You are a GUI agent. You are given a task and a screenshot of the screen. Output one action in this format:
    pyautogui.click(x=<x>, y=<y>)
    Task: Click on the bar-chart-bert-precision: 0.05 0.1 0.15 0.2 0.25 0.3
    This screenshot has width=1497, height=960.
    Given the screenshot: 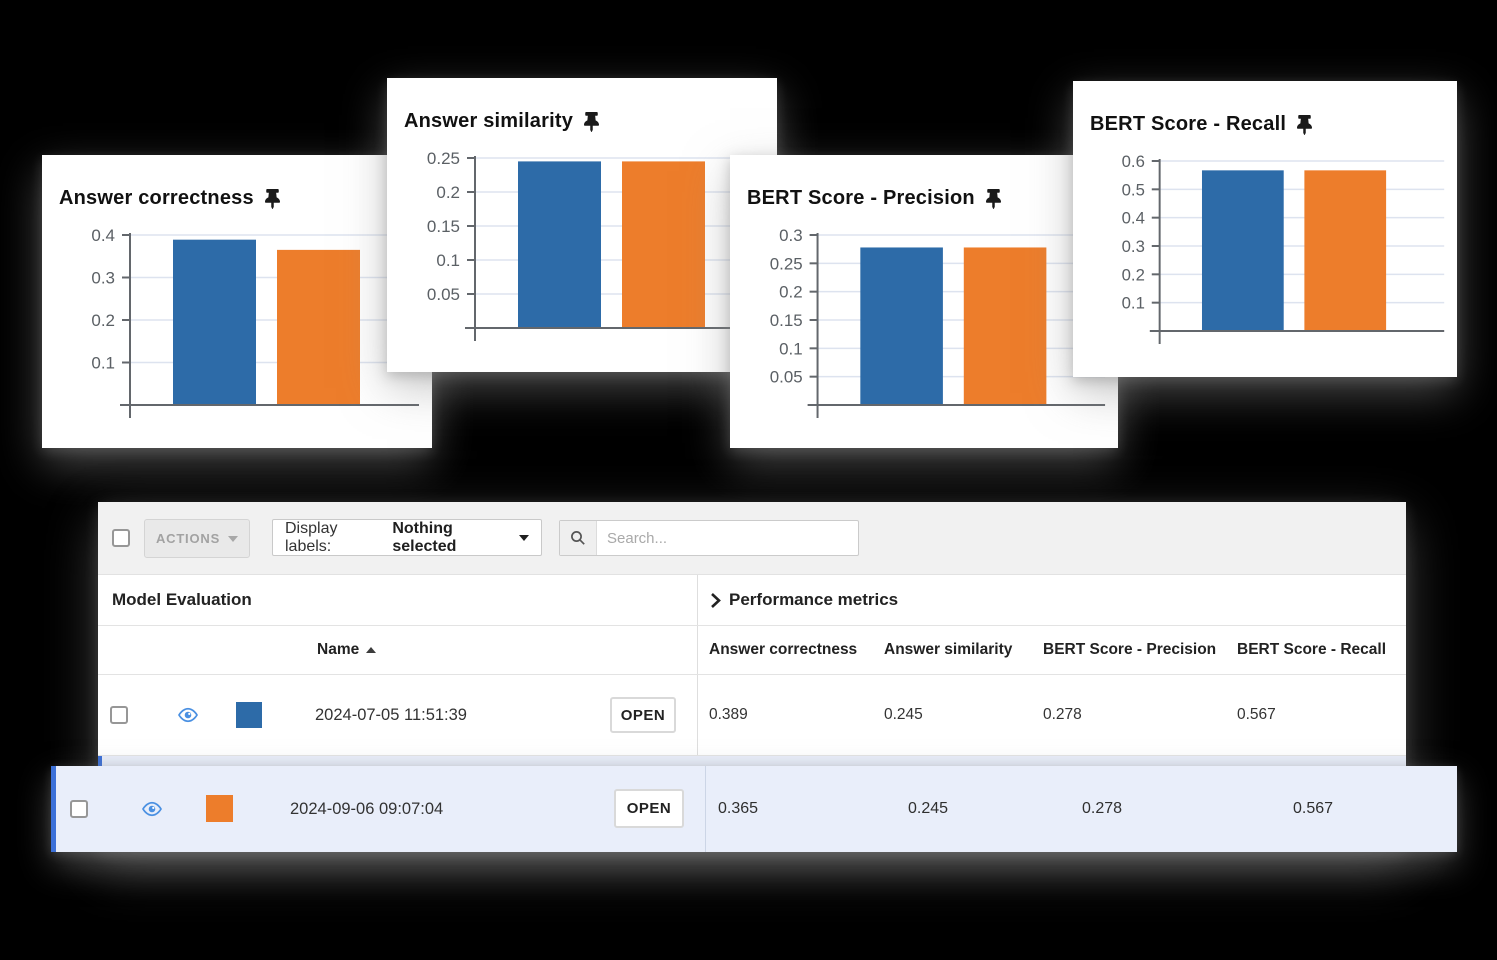 What is the action you would take?
    pyautogui.click(x=938, y=322)
    